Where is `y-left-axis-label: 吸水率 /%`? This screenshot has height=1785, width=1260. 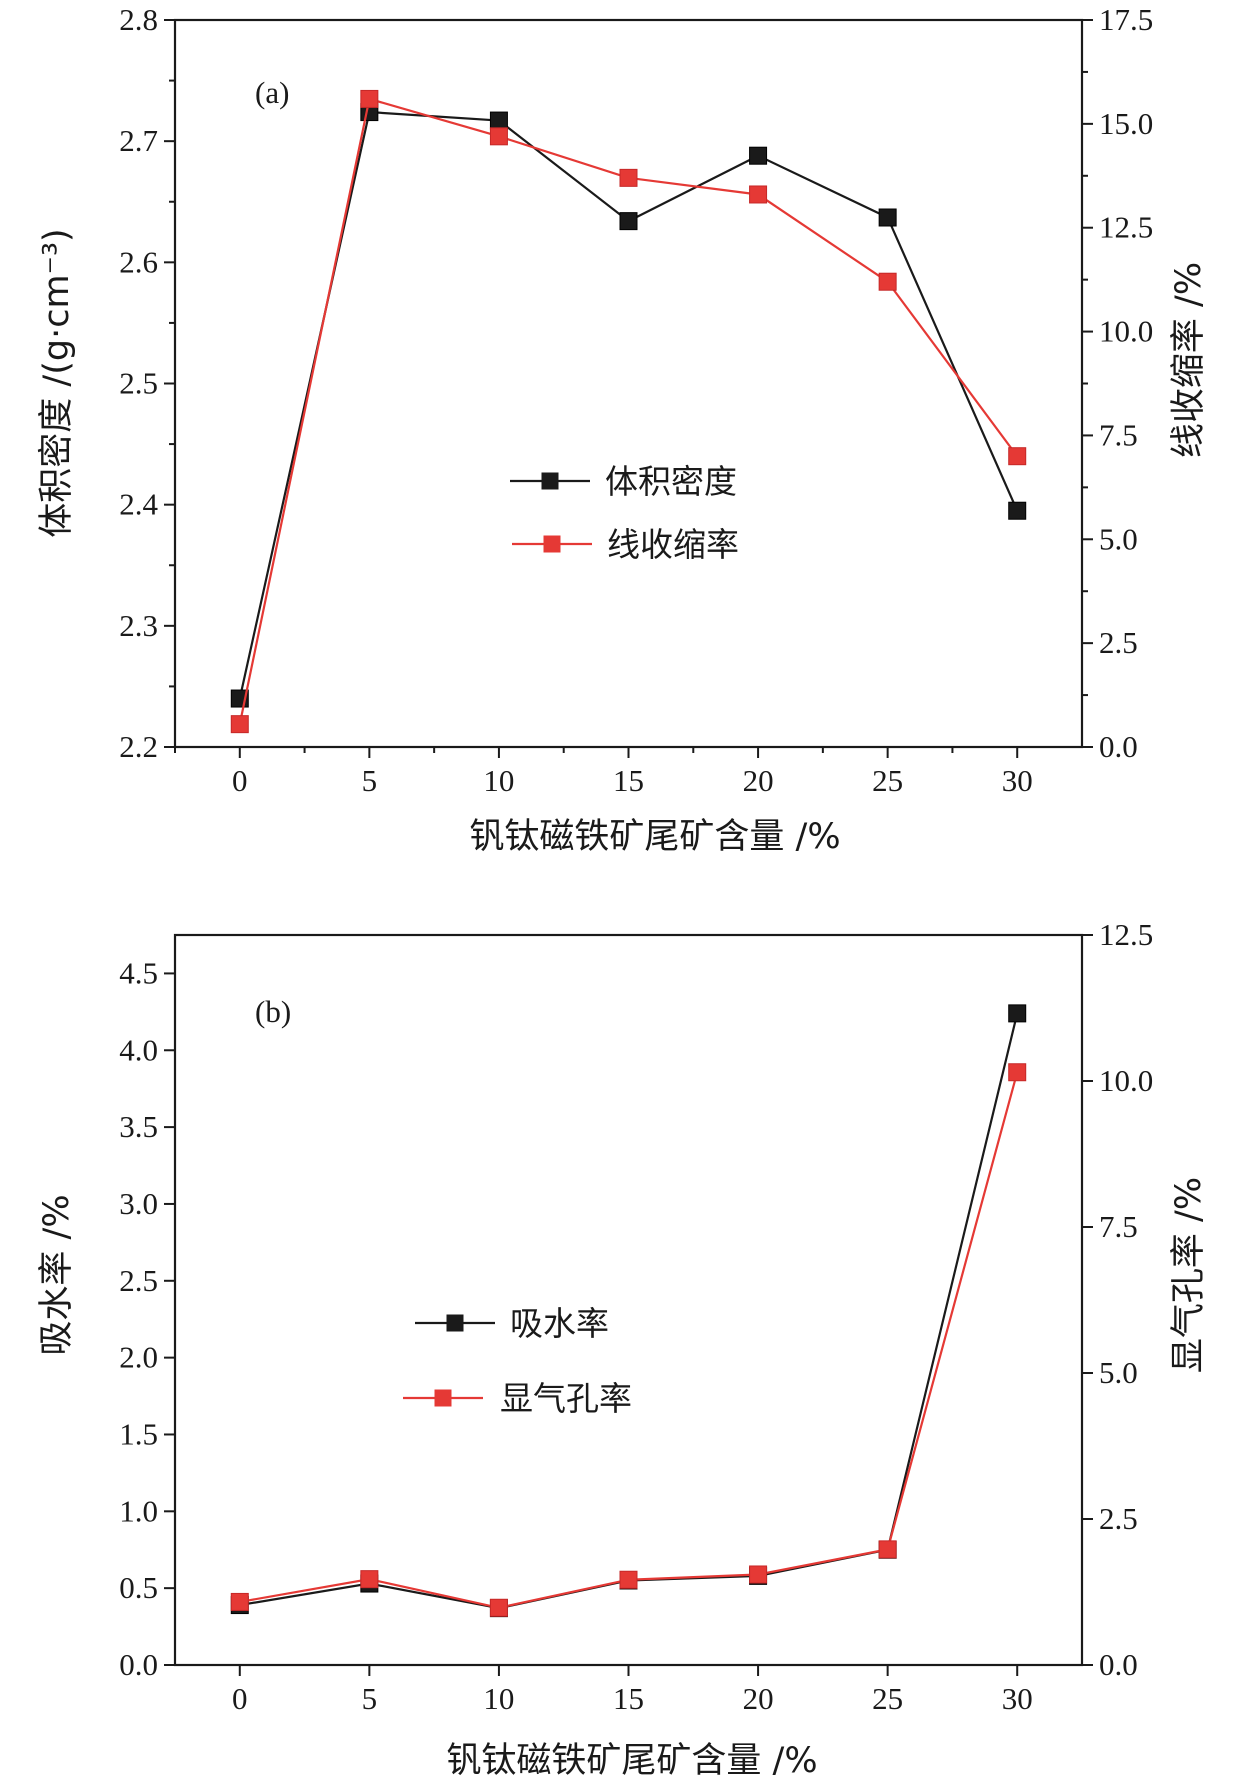 y-left-axis-label: 吸水率 /% is located at coordinates (57, 1274).